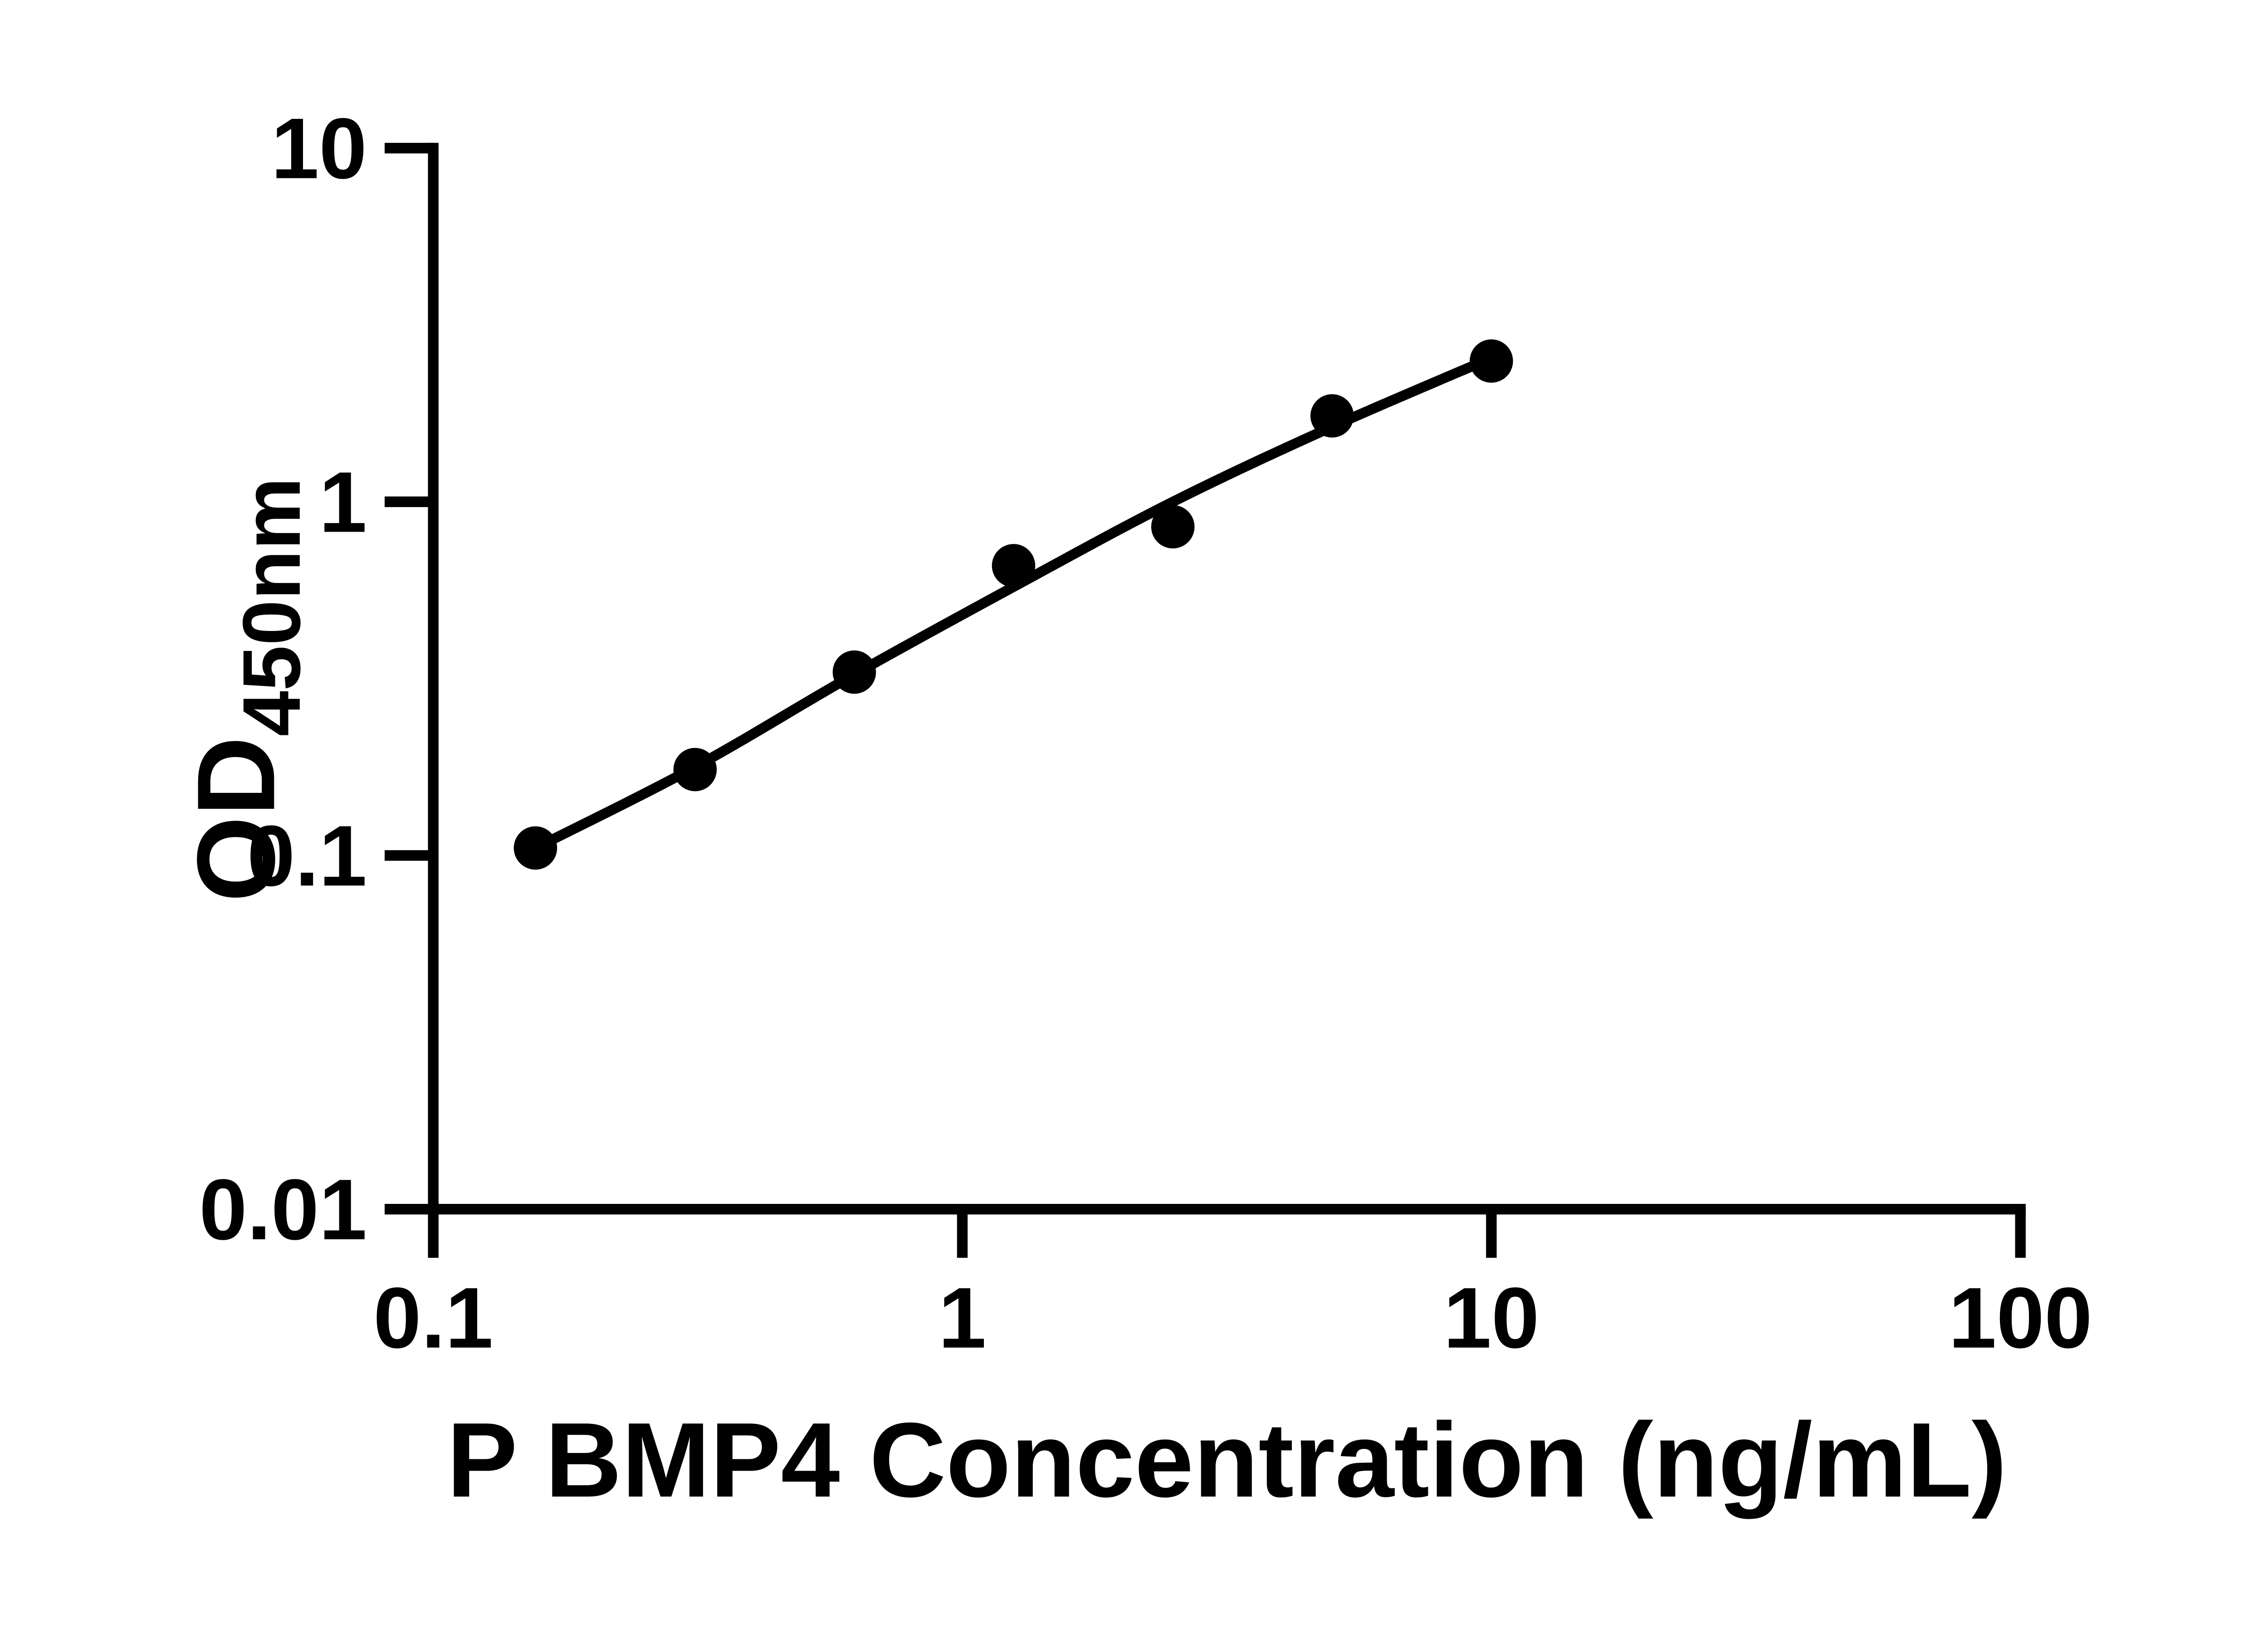 The image size is (2268, 1633). I want to click on data-points-layer, so click(1013, 604).